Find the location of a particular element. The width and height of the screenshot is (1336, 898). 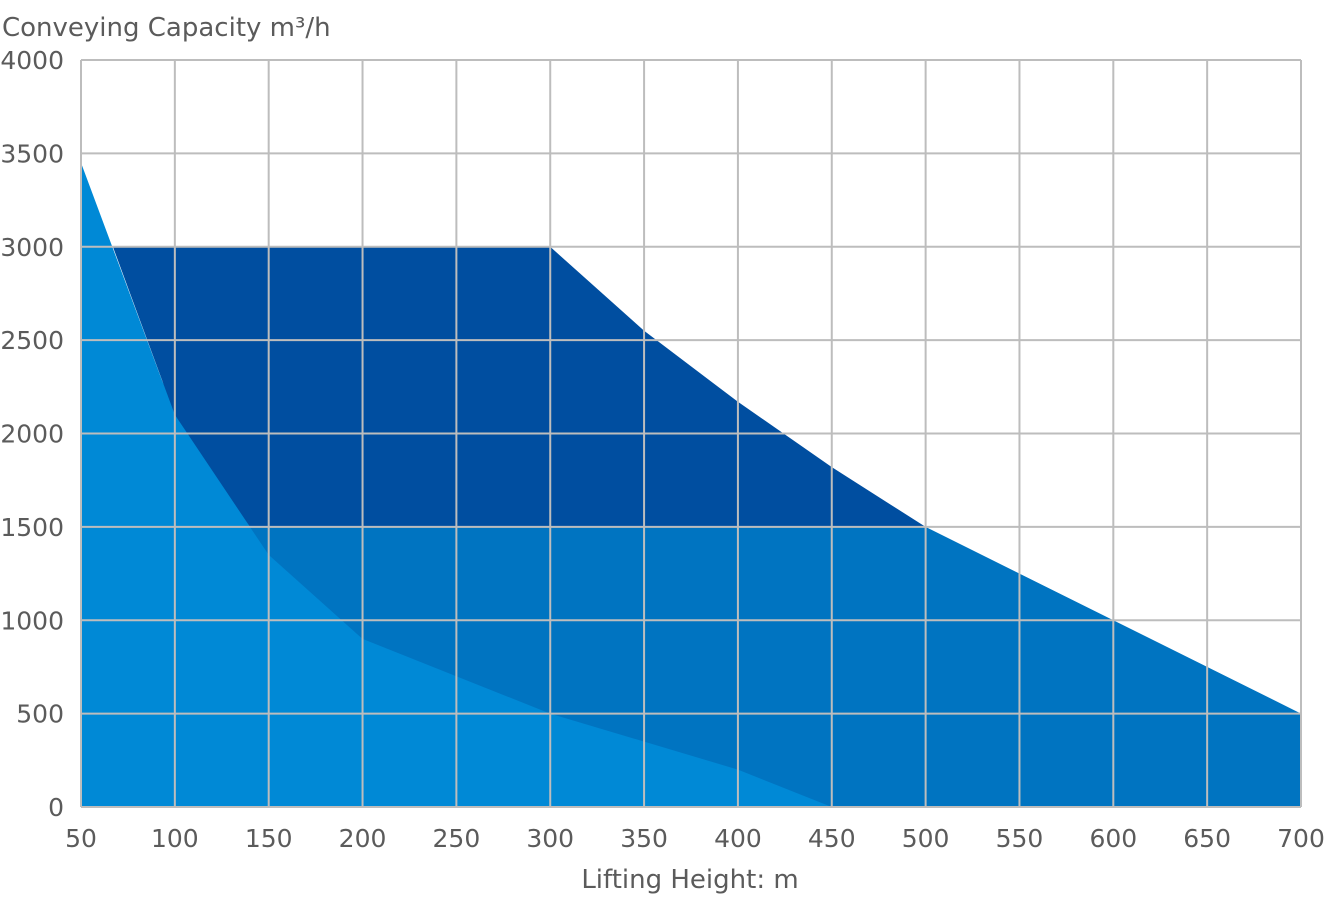

x-tick-label: 650 is located at coordinates (1207, 838).